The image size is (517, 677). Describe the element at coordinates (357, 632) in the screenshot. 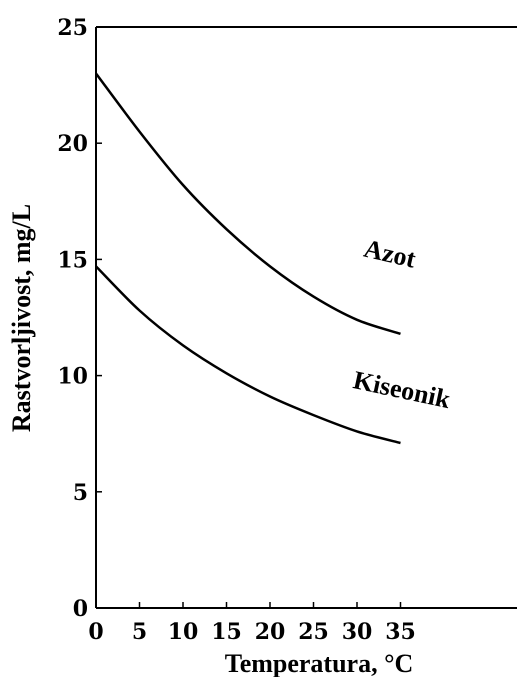

I see `x-tick-label-30: 30` at that location.